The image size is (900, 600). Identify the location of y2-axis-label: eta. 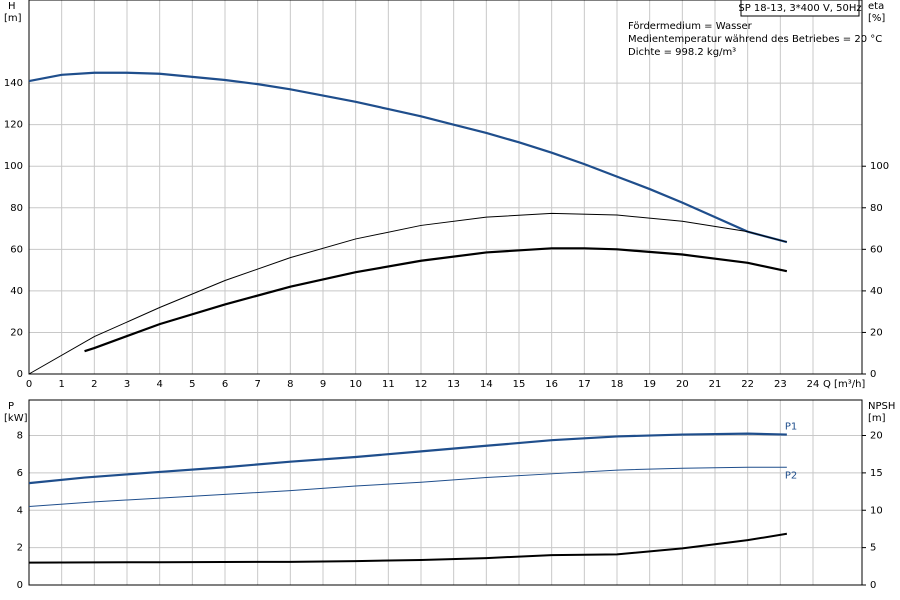
(876, 6).